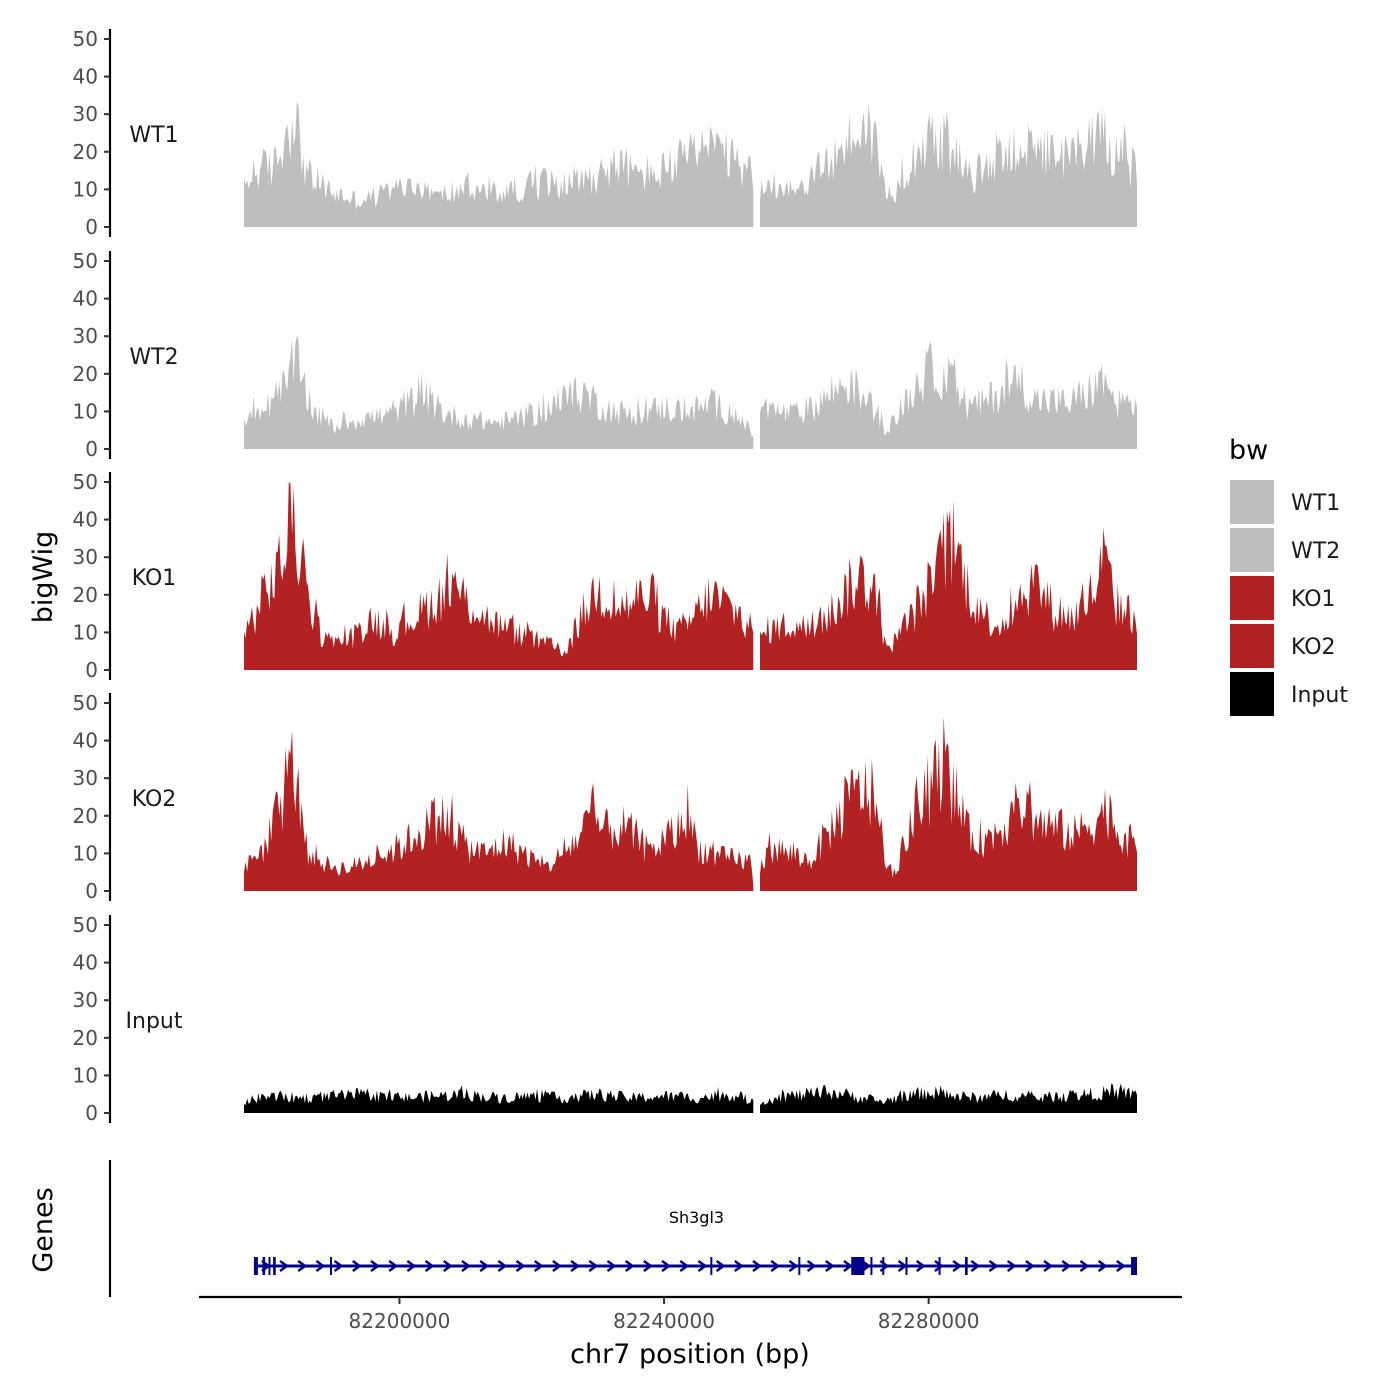 The height and width of the screenshot is (1400, 1400). I want to click on legend-label: Input, so click(1319, 695).